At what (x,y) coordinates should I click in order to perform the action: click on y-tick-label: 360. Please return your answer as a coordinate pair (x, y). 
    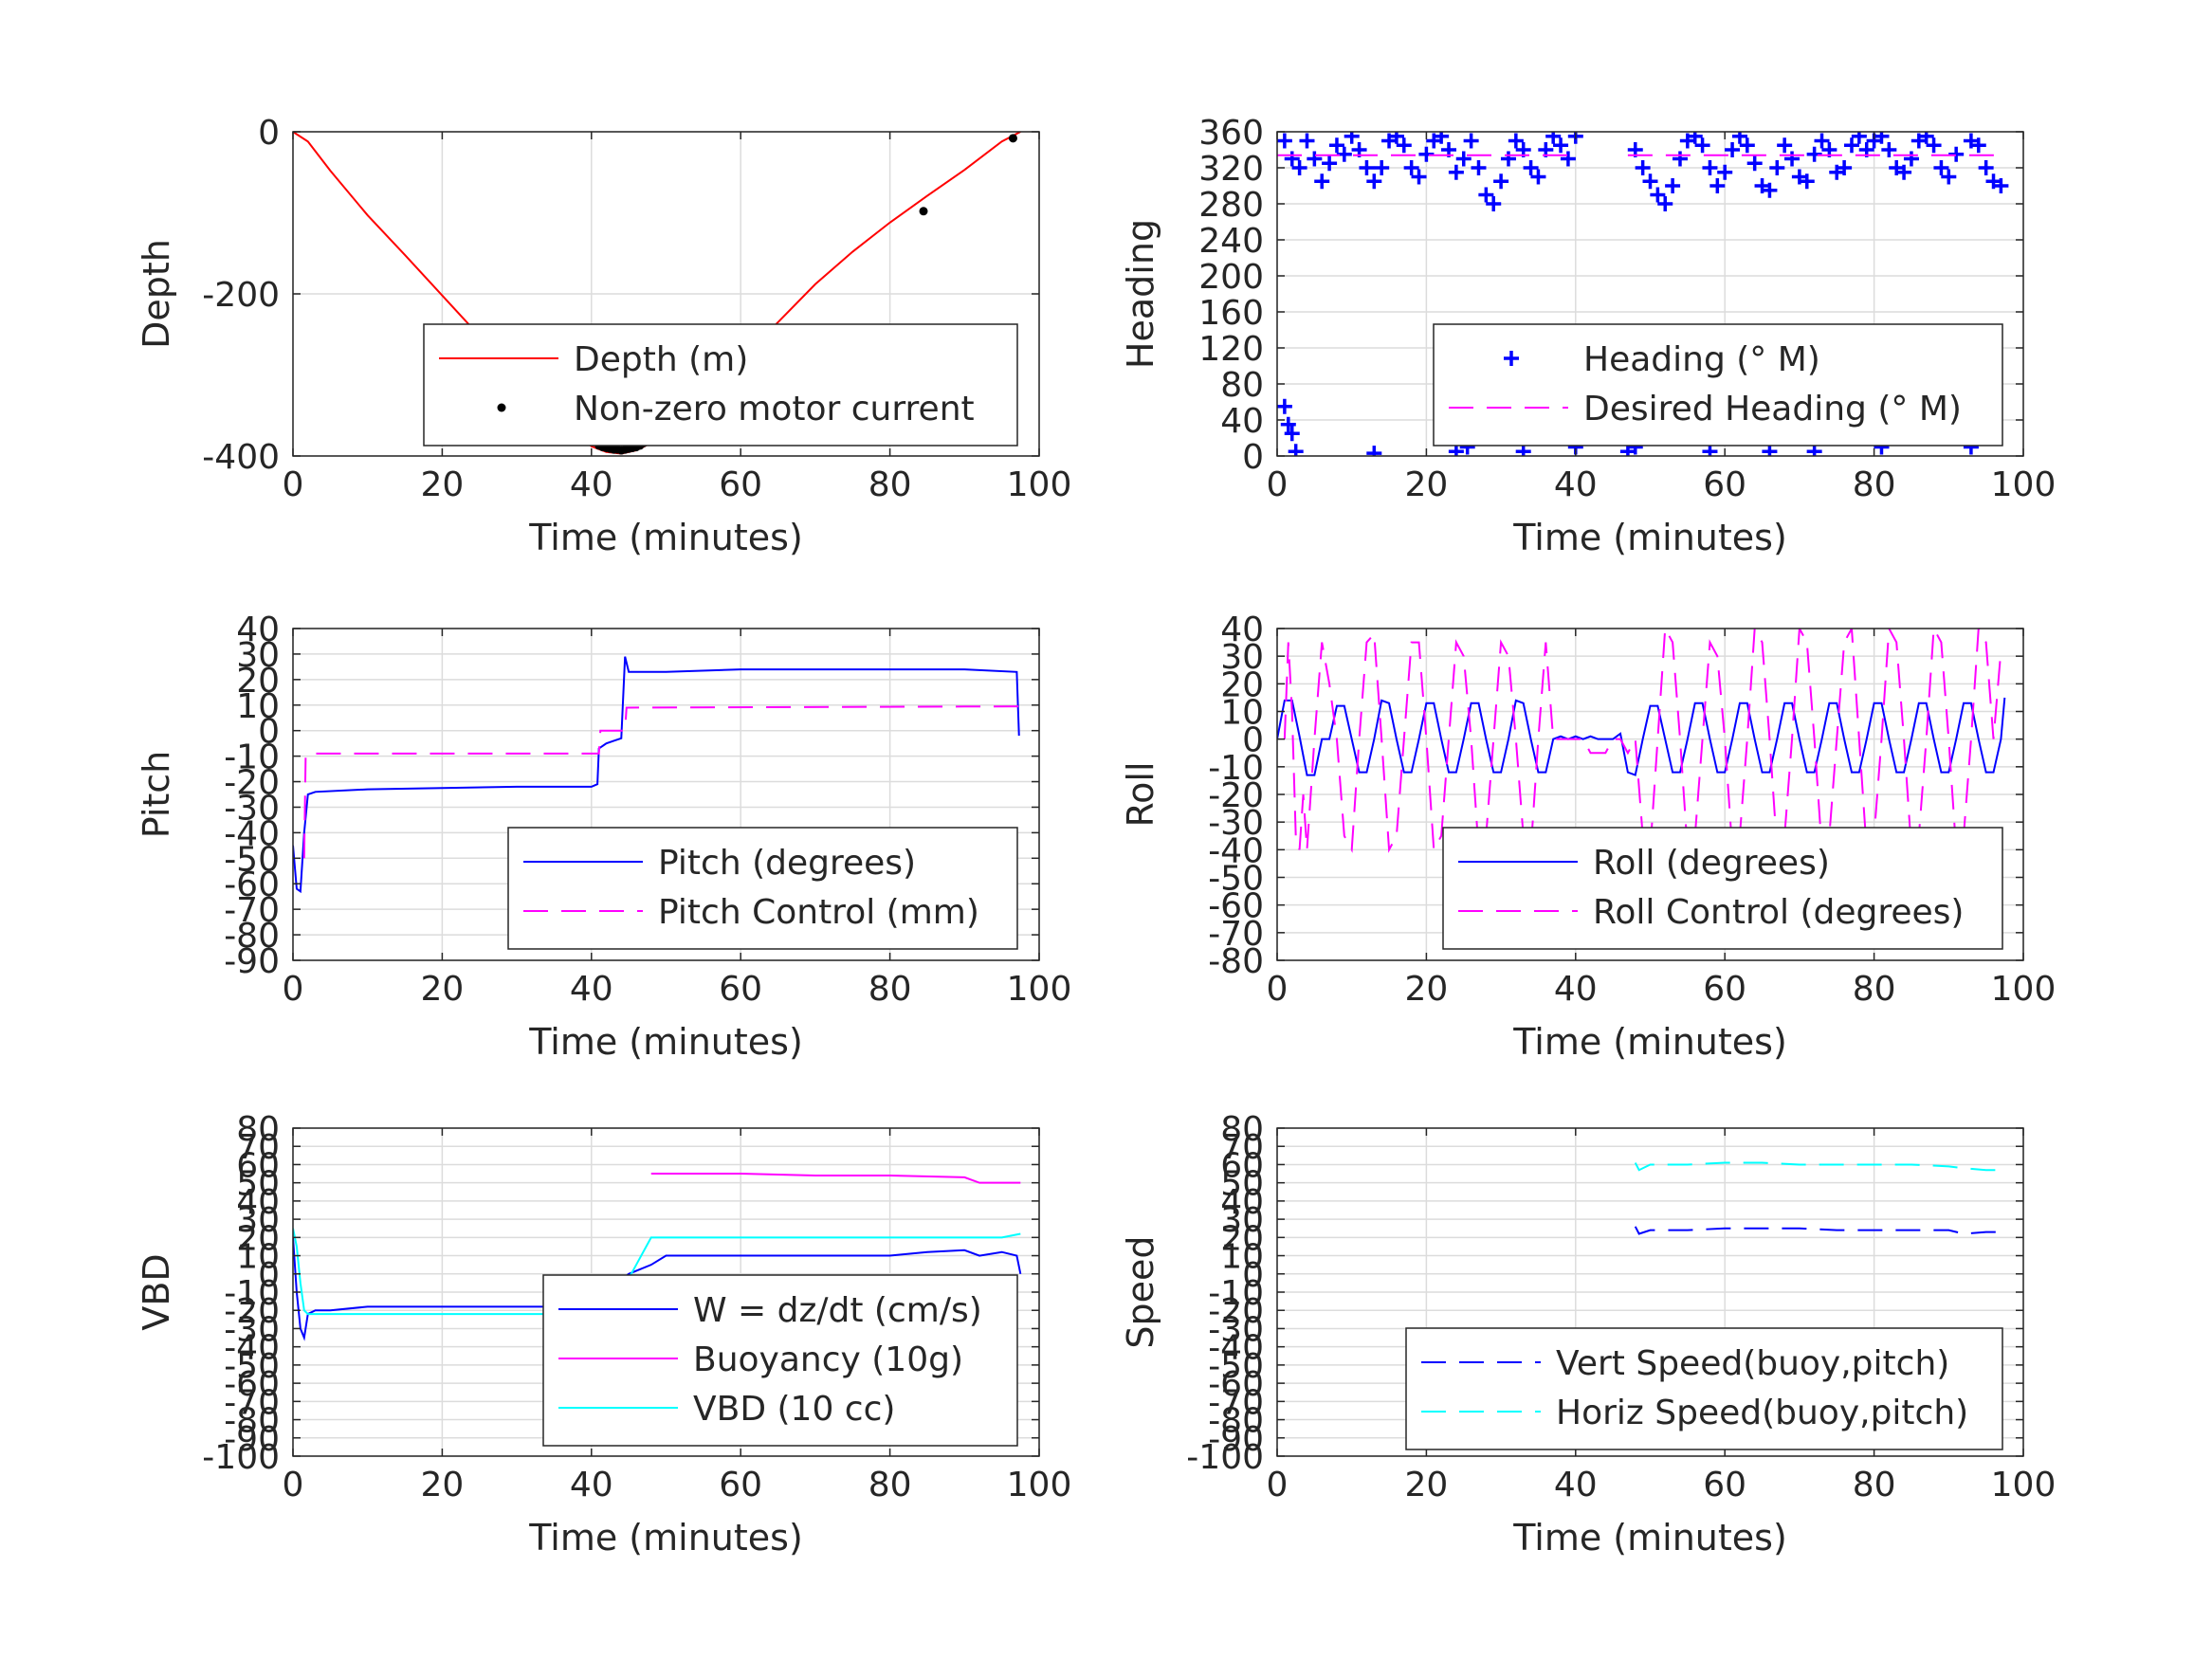
    Looking at the image, I should click on (1231, 133).